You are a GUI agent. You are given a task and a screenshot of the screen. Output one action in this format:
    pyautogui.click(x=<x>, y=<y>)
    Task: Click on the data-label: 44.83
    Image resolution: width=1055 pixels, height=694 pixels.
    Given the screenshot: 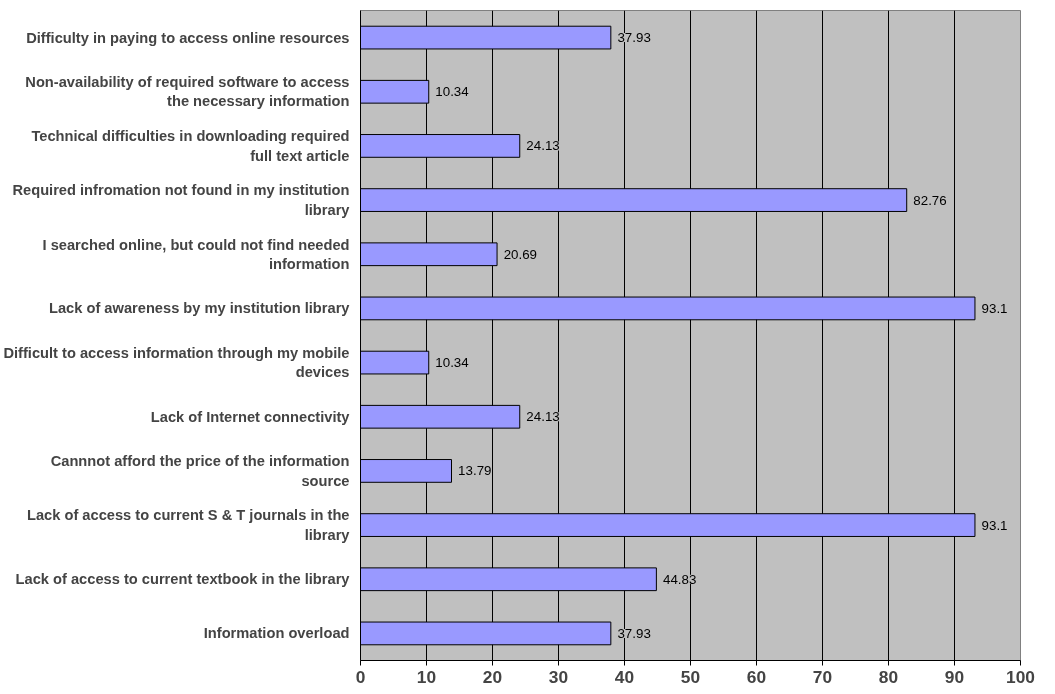 What is the action you would take?
    pyautogui.click(x=679, y=579)
    